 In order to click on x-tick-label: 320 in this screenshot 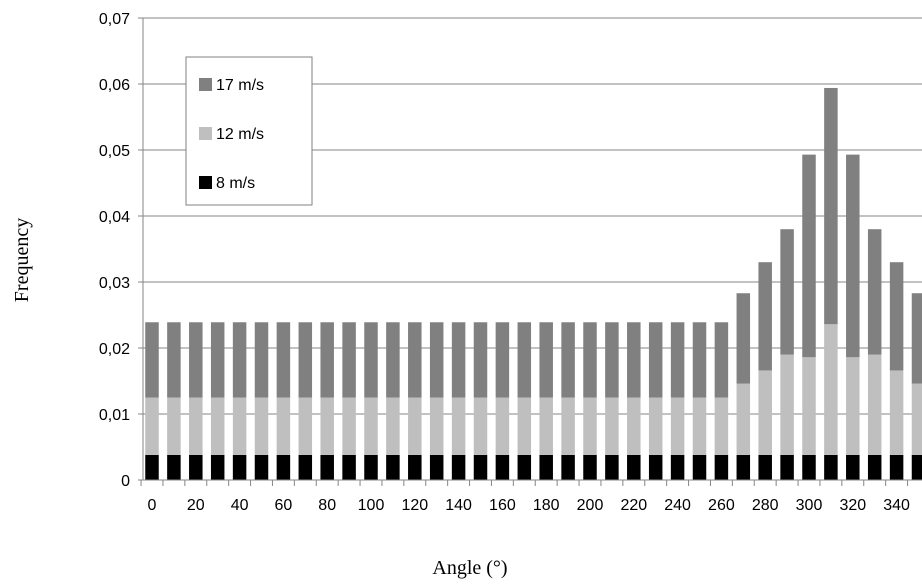, I will do `click(852, 505)`.